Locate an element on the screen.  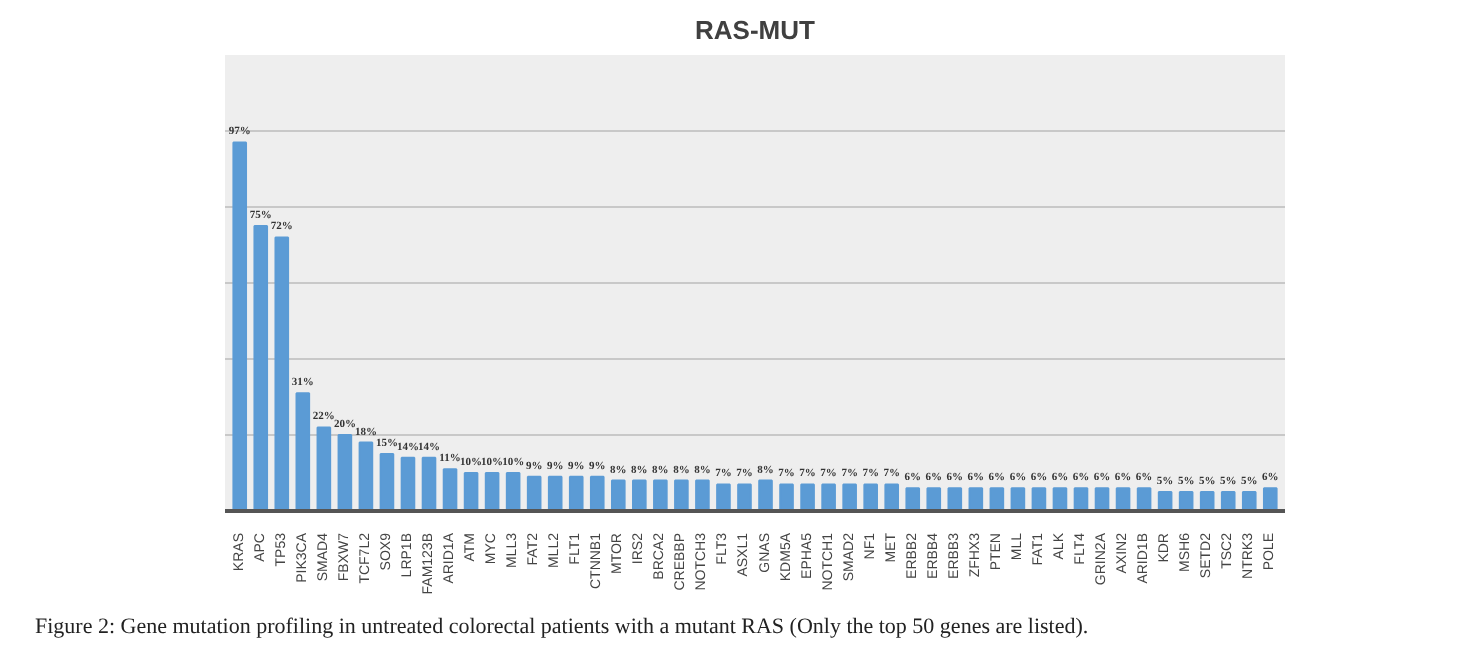
caption: Figure 2: Gene mutation profiling in untreated colorectal patients with a mutant RAS (Only the top 50 genes are listed). is located at coordinates (562, 627).